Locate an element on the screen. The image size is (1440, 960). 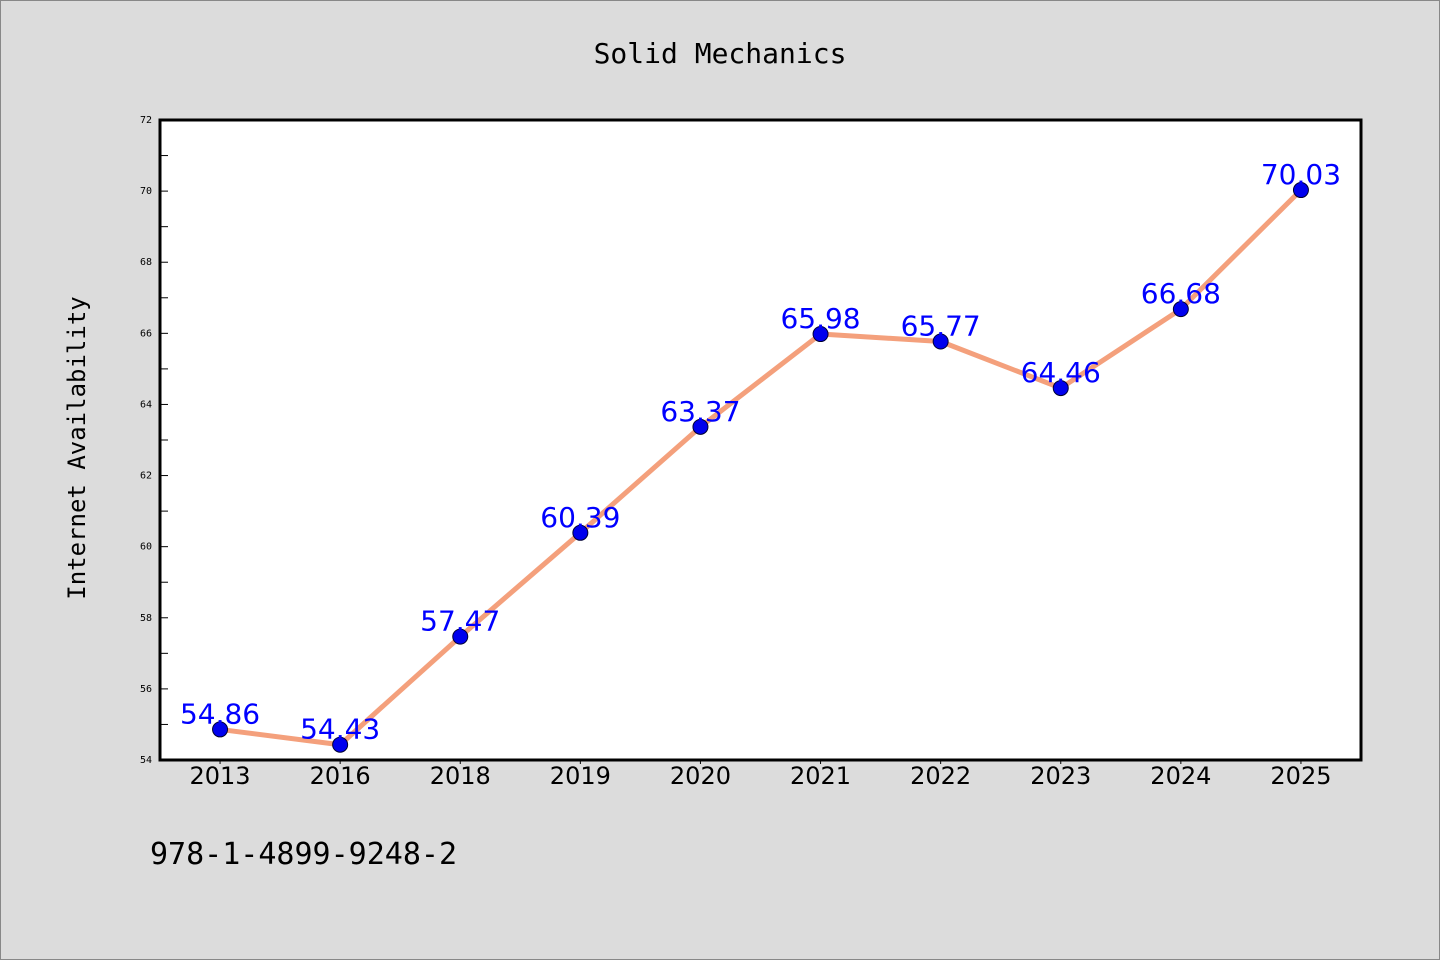
y-tick-label: 72 is located at coordinates (146, 120).